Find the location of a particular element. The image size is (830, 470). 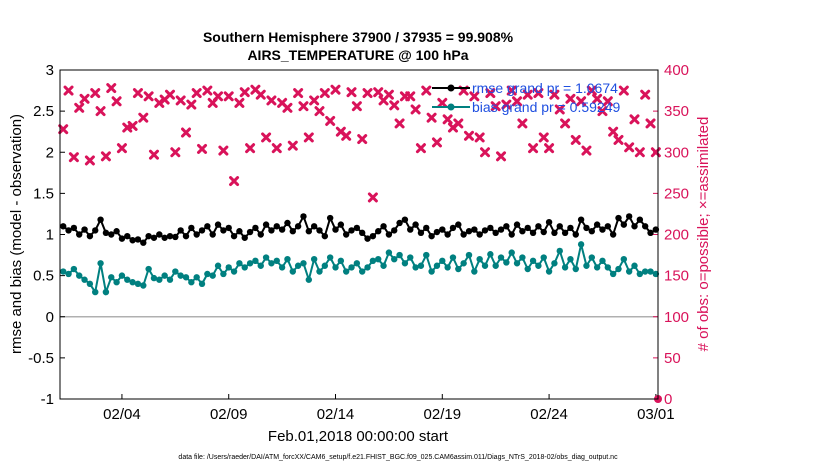

y-right-tick-label: 300 is located at coordinates (676, 152).